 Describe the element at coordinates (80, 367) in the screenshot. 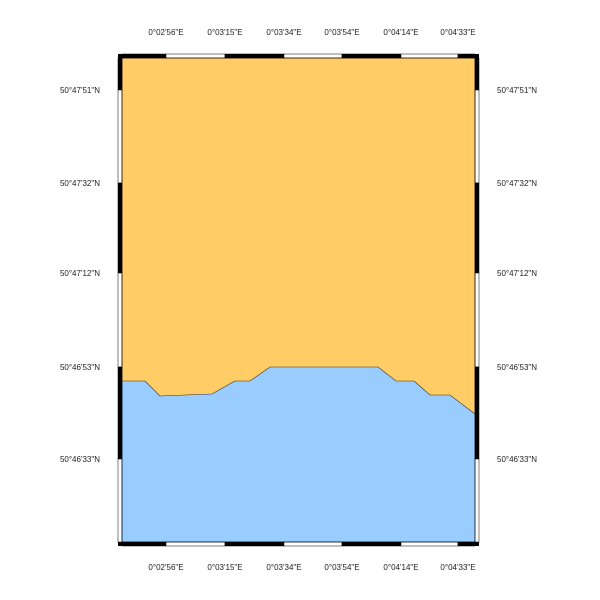

I see `lat-label-left: 50°46'53"N` at that location.